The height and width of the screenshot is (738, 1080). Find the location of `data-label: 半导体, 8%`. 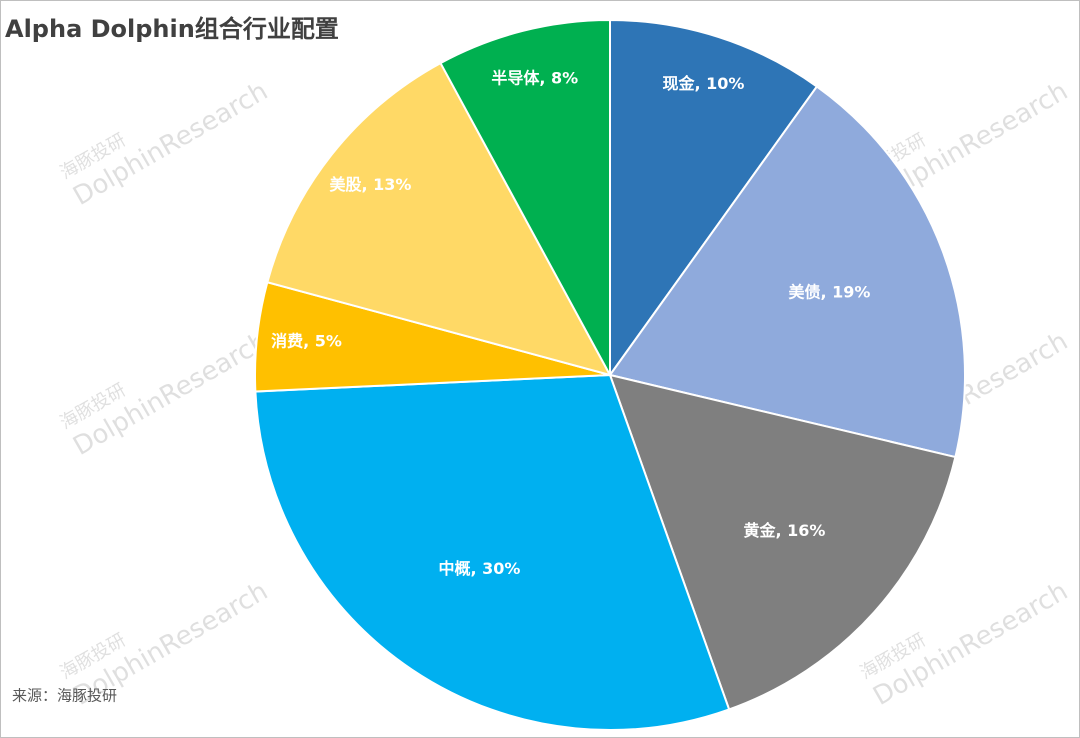

data-label: 半导体, 8% is located at coordinates (534, 78).